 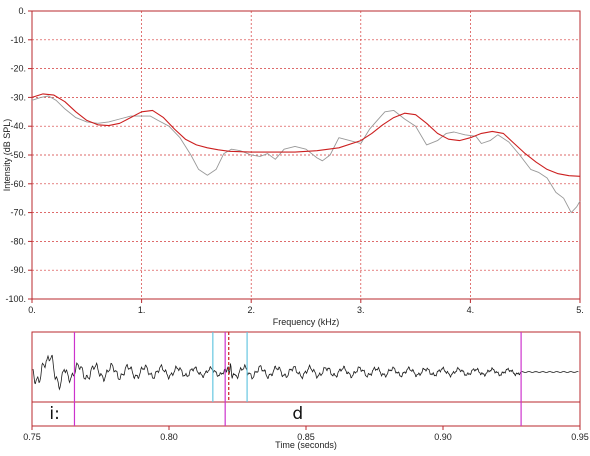 I want to click on spectrum-y-tick-label: -20., so click(x=18, y=69).